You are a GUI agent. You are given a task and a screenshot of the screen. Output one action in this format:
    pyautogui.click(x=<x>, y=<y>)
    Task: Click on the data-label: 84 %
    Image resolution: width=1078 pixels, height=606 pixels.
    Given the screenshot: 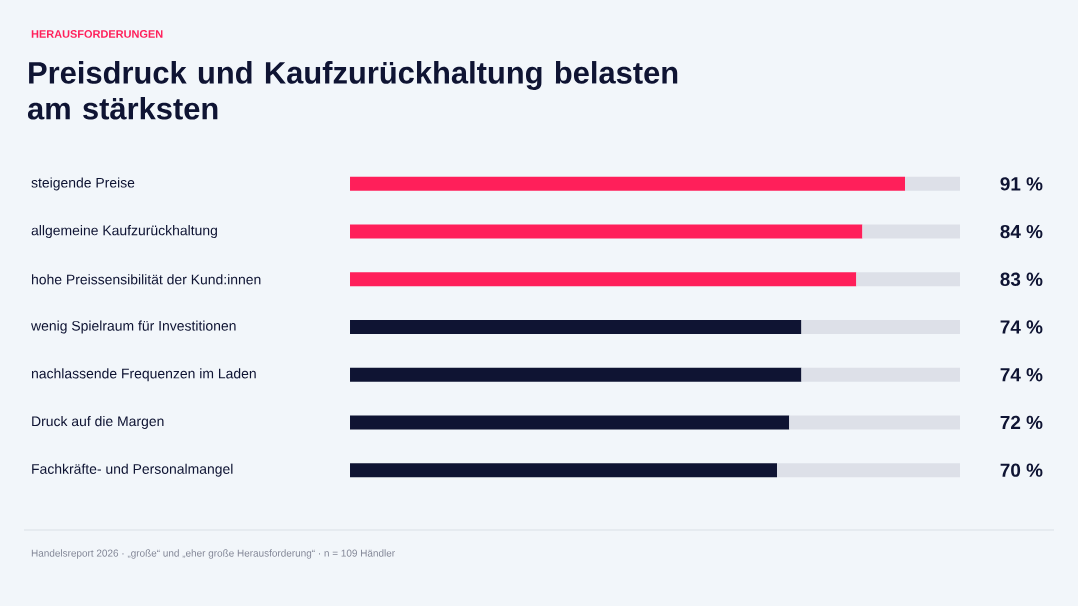 What is the action you would take?
    pyautogui.click(x=1021, y=231)
    